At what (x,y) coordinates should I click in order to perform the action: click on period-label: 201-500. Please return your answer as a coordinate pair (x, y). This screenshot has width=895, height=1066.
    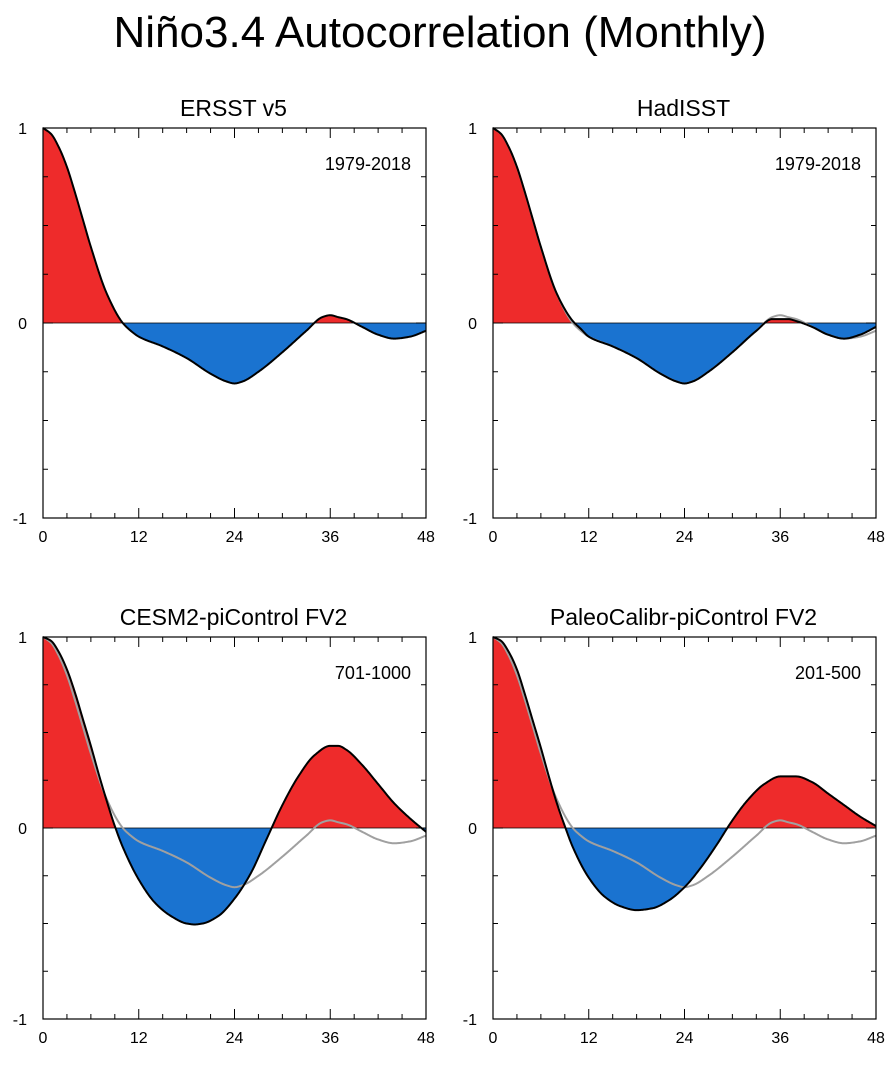
    Looking at the image, I should click on (828, 673).